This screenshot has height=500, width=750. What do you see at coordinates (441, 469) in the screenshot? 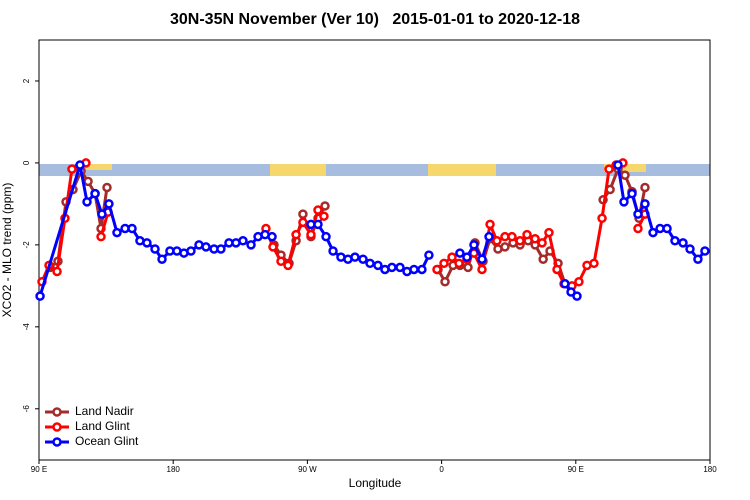
I see `x-tick-label: 0` at bounding box center [441, 469].